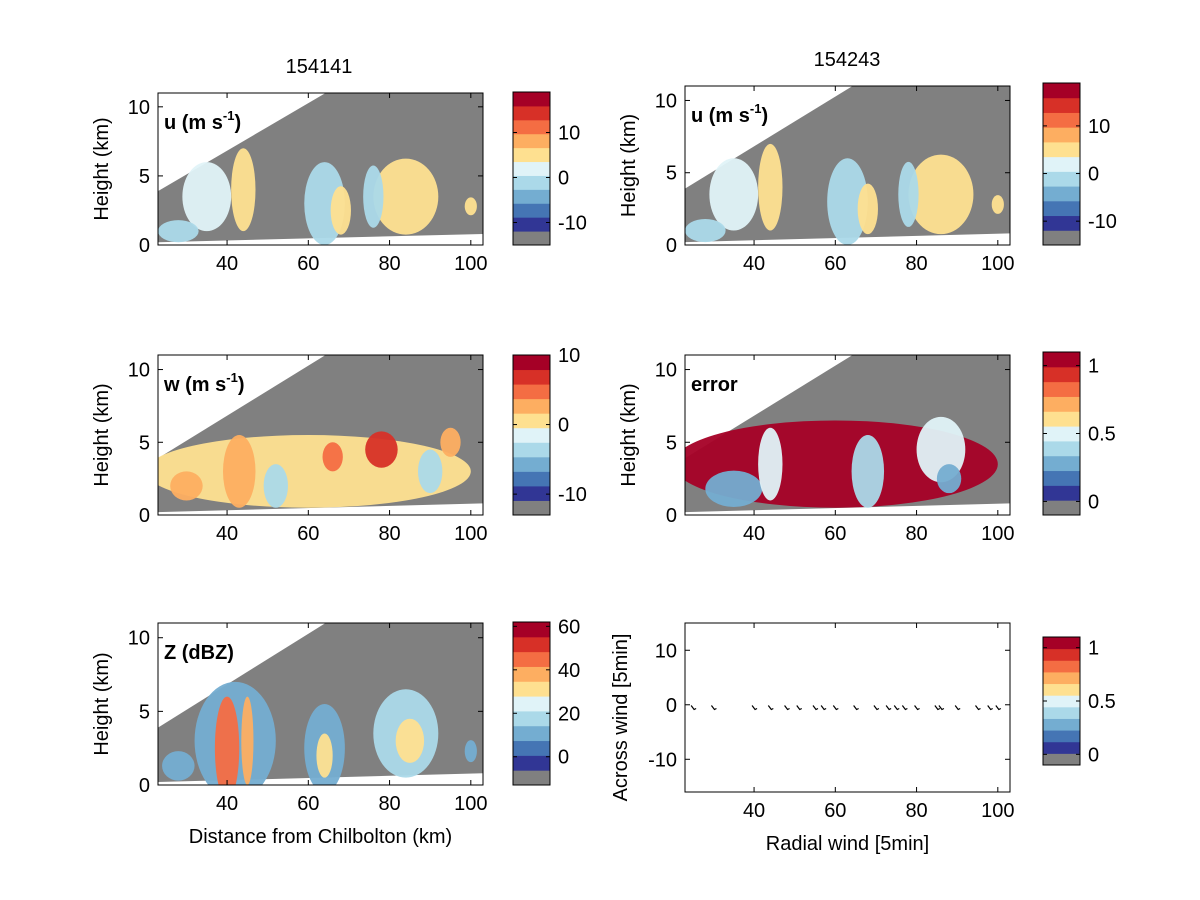 The height and width of the screenshot is (900, 1200). Describe the element at coordinates (227, 804) in the screenshot. I see `z-left-xtick-label-0: 40` at that location.